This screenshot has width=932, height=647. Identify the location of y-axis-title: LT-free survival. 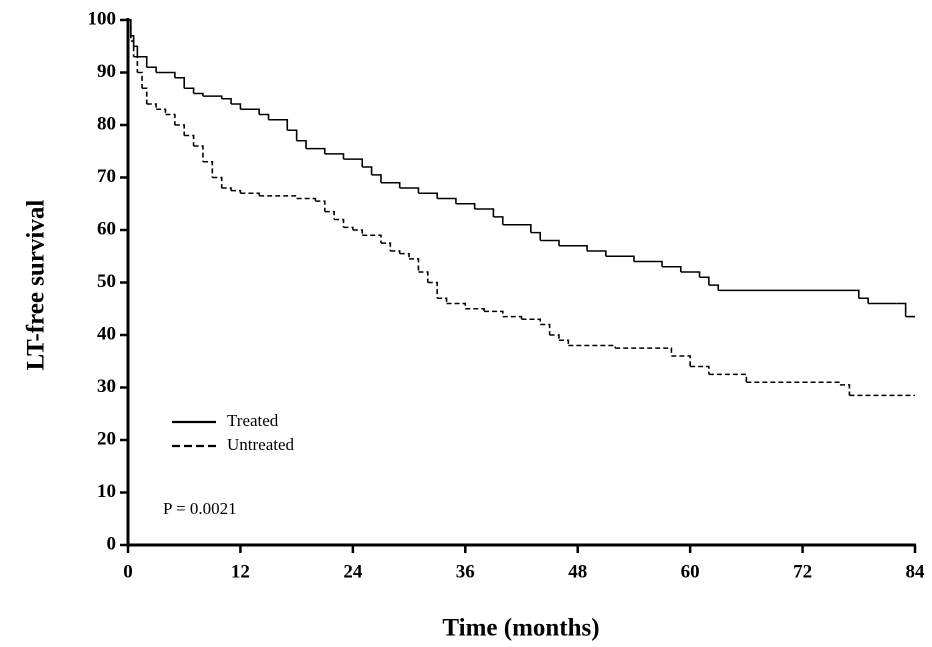
(36, 285).